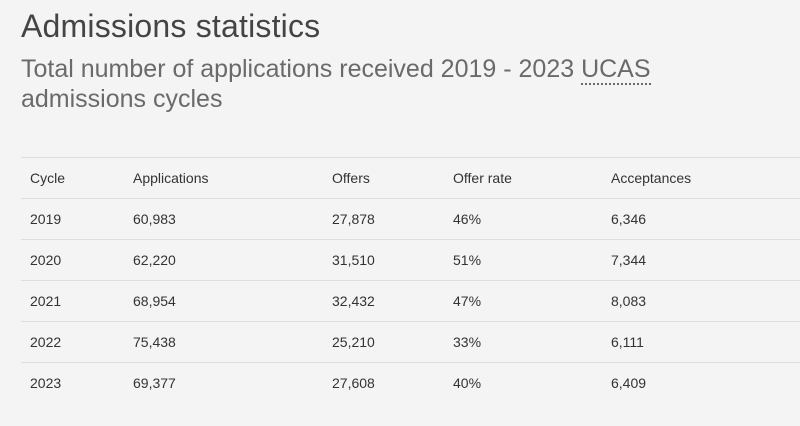 The width and height of the screenshot is (800, 426). Describe the element at coordinates (154, 383) in the screenshot. I see `cell-applications: 69,377` at that location.